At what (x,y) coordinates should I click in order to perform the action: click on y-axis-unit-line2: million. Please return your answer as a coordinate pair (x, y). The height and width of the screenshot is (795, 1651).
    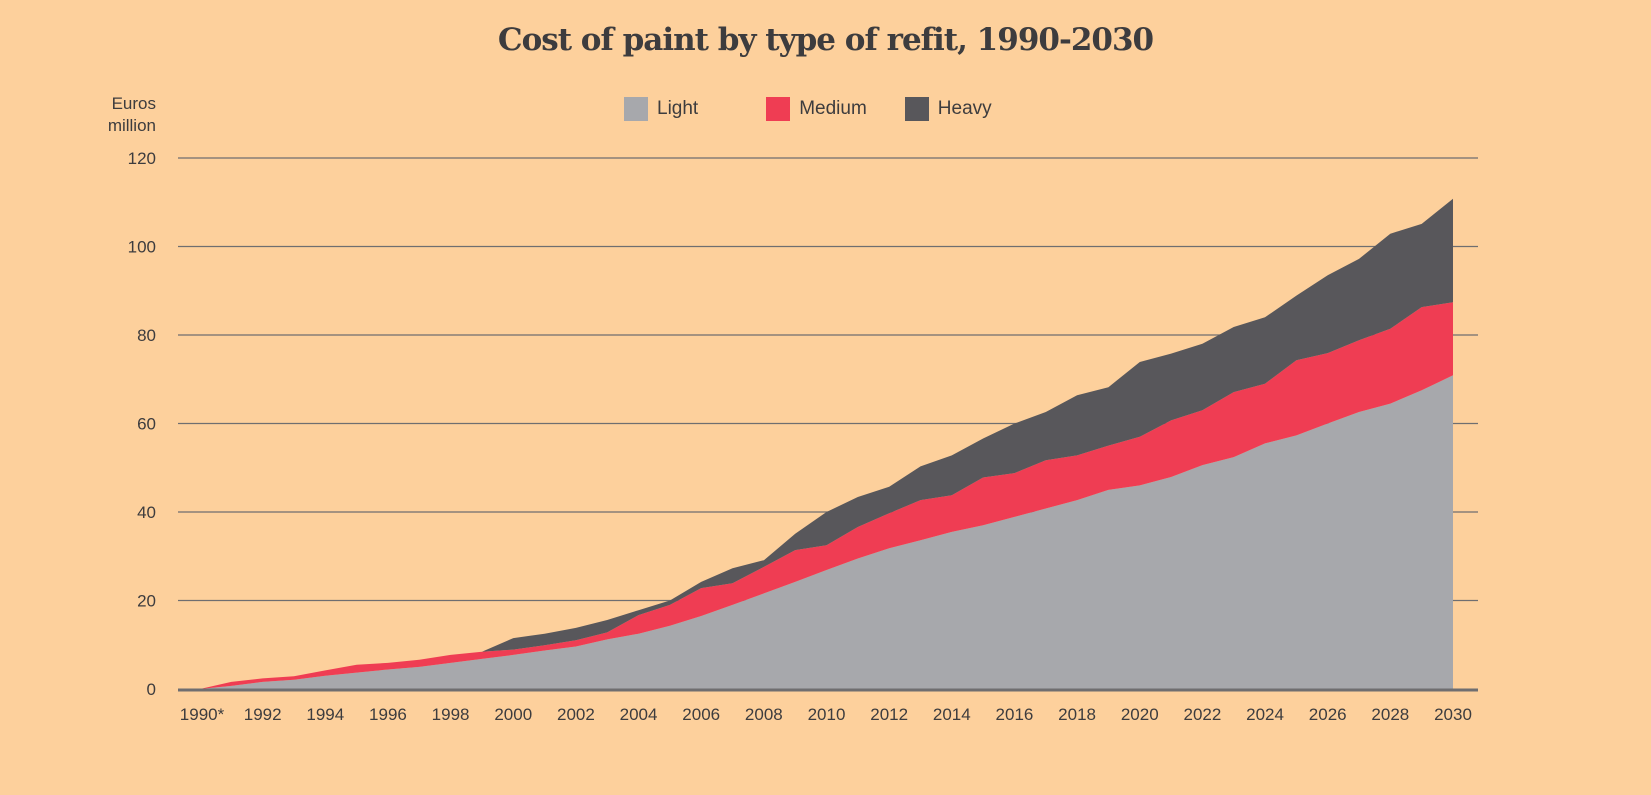
    Looking at the image, I should click on (131, 125).